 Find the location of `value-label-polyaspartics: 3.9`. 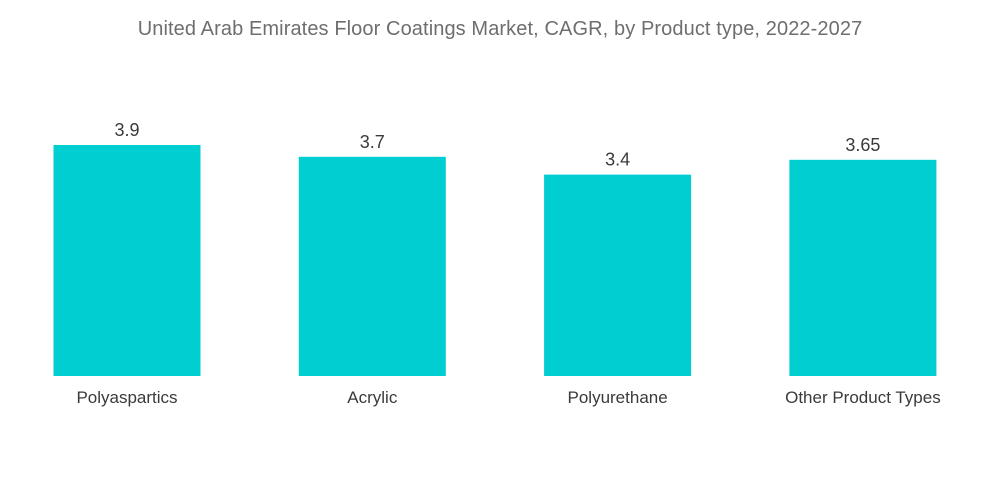

value-label-polyaspartics: 3.9 is located at coordinates (126, 130).